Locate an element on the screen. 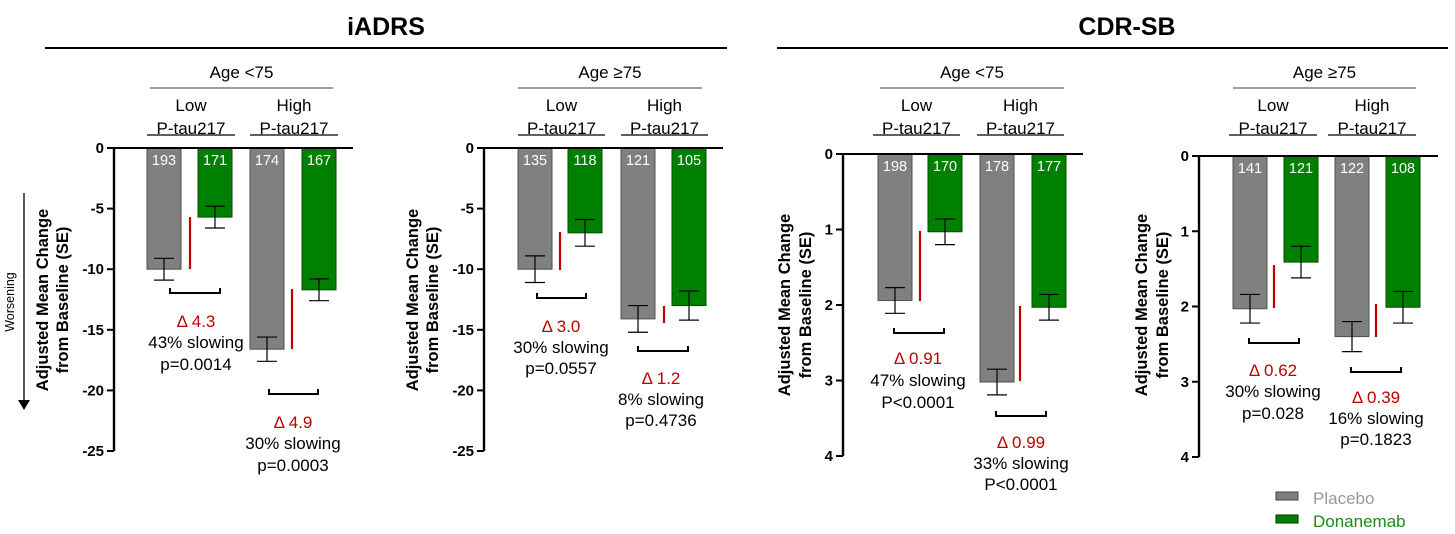  delta-label: Δ 0.62 is located at coordinates (1273, 370).